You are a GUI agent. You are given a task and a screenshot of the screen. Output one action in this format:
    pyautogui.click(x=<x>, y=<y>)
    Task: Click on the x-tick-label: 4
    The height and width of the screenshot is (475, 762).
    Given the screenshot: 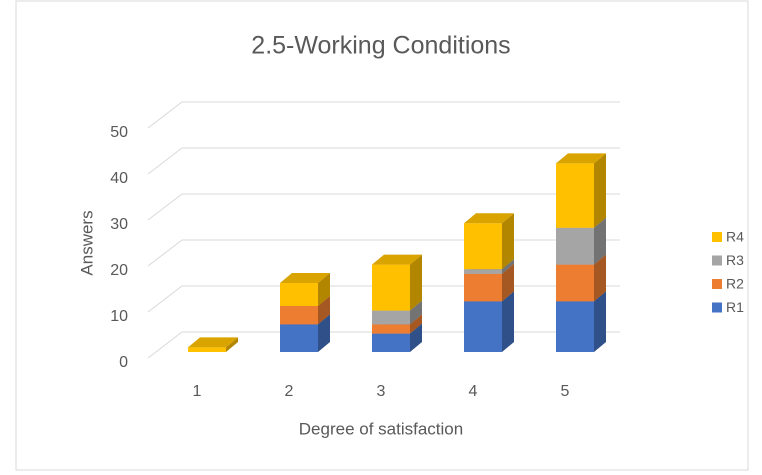 What is the action you would take?
    pyautogui.click(x=473, y=391)
    